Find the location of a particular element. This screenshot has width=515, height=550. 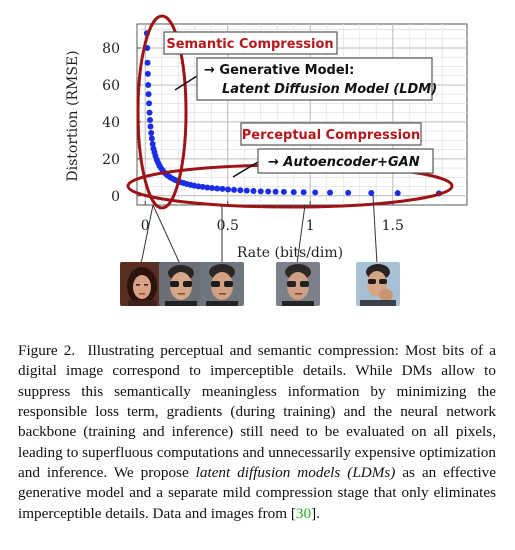

semantic-label: Semantic Compression is located at coordinates (249, 44).